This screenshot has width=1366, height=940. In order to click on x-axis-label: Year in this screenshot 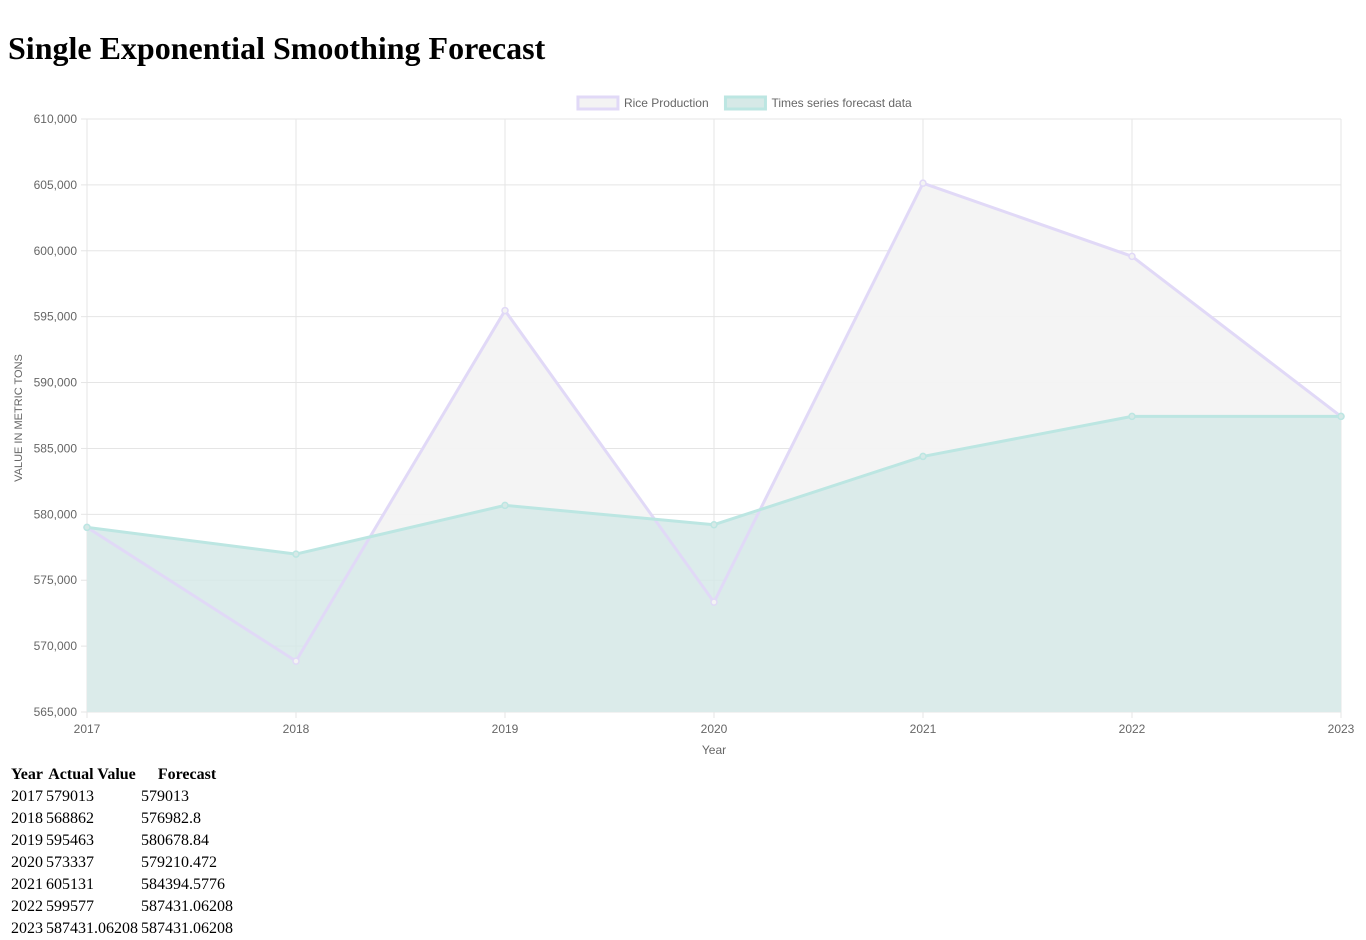, I will do `click(714, 750)`.